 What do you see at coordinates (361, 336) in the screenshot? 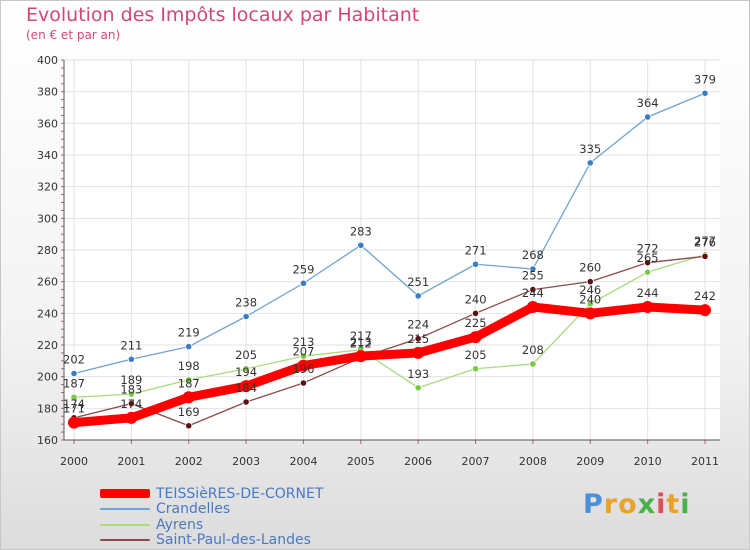
I see `data-label: 217` at bounding box center [361, 336].